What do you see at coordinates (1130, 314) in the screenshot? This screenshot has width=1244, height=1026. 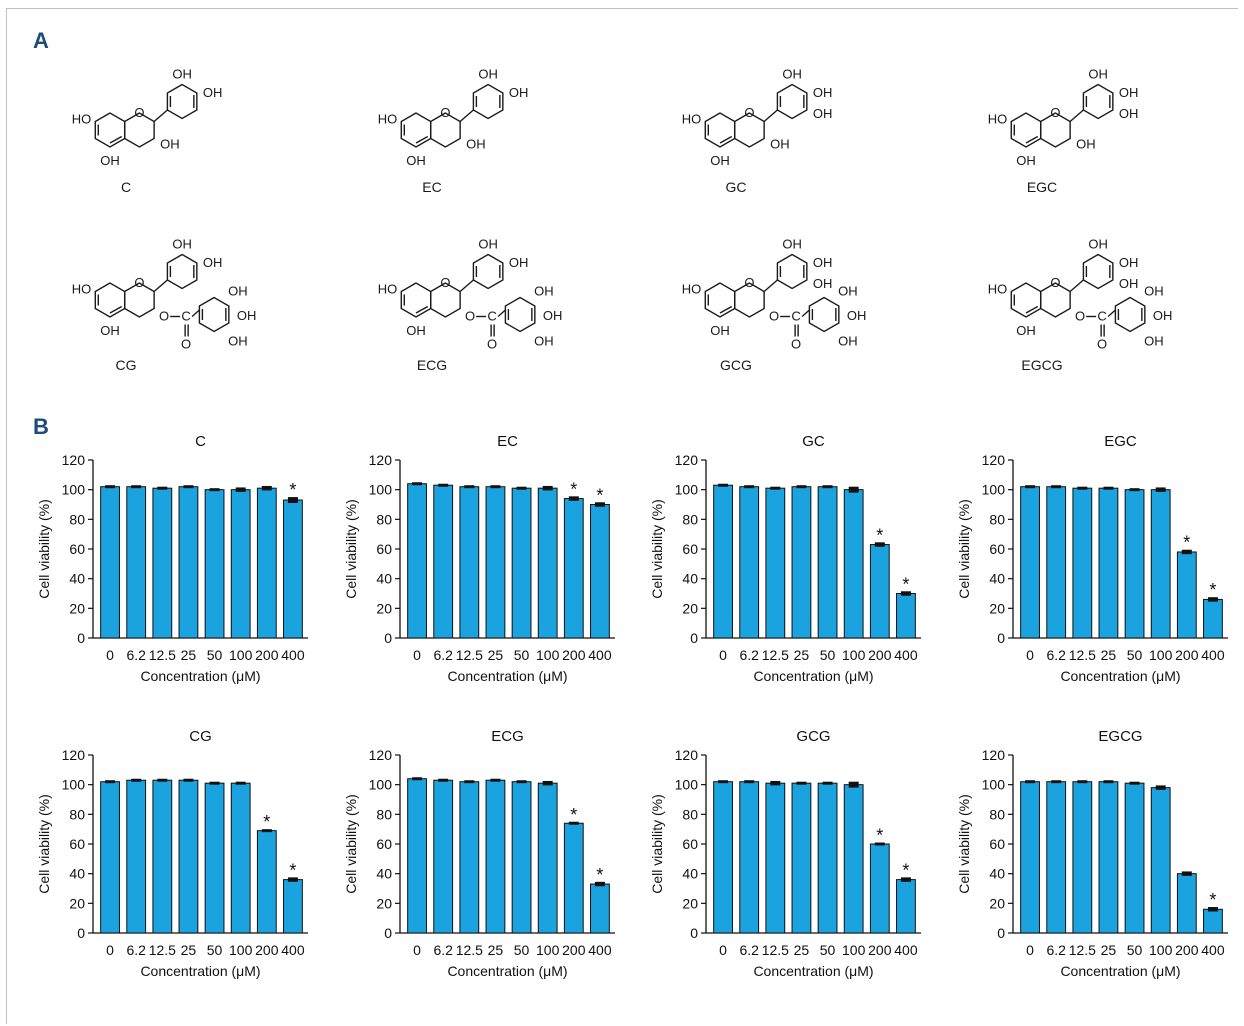 I see `galloyl-ring` at bounding box center [1130, 314].